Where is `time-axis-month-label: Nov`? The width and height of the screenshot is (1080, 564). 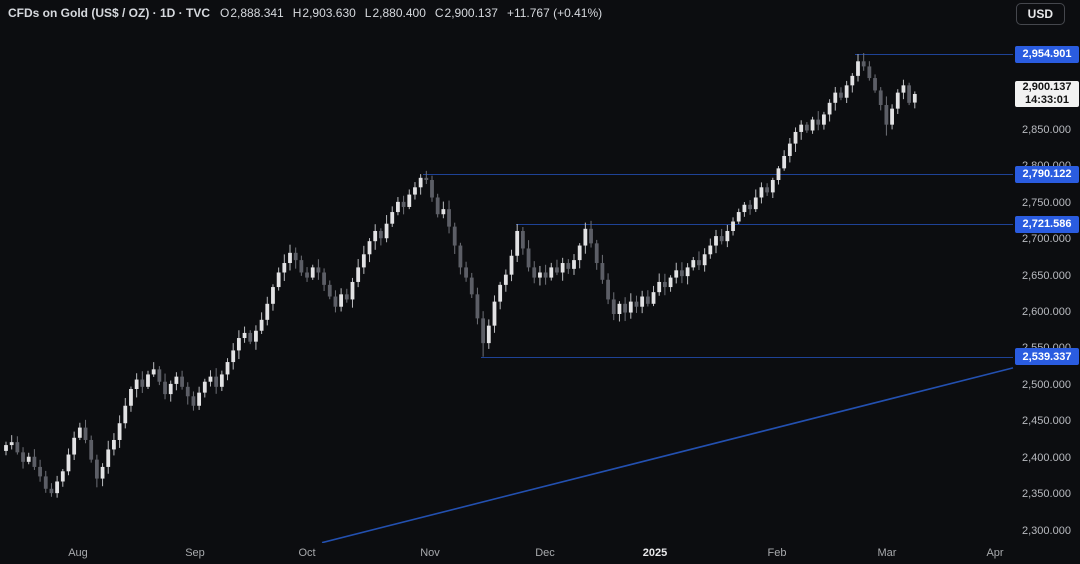
time-axis-month-label: Nov is located at coordinates (430, 553).